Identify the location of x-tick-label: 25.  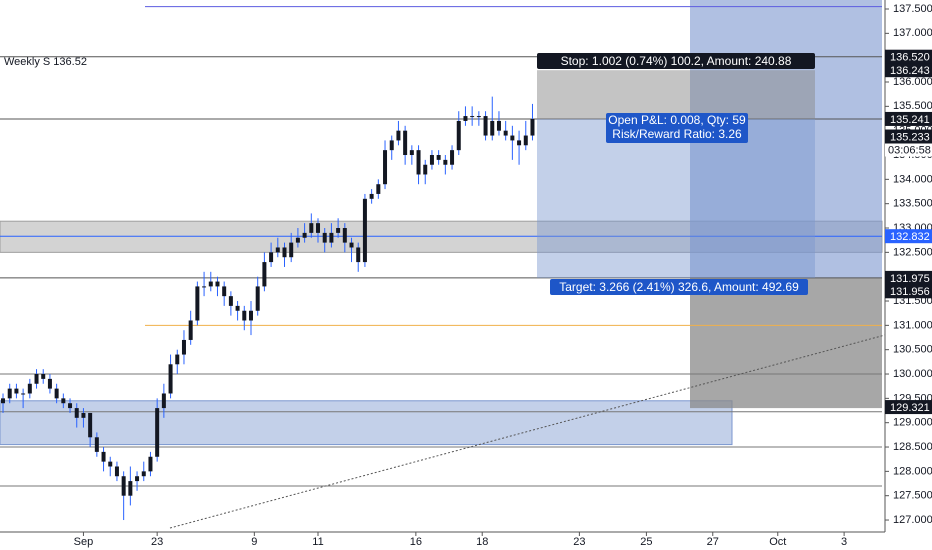
(646, 542).